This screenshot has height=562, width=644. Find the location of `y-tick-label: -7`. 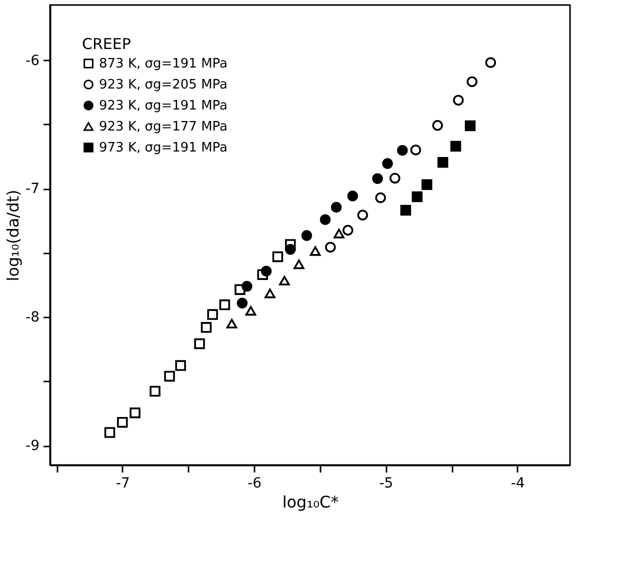

y-tick-label: -7 is located at coordinates (33, 189).